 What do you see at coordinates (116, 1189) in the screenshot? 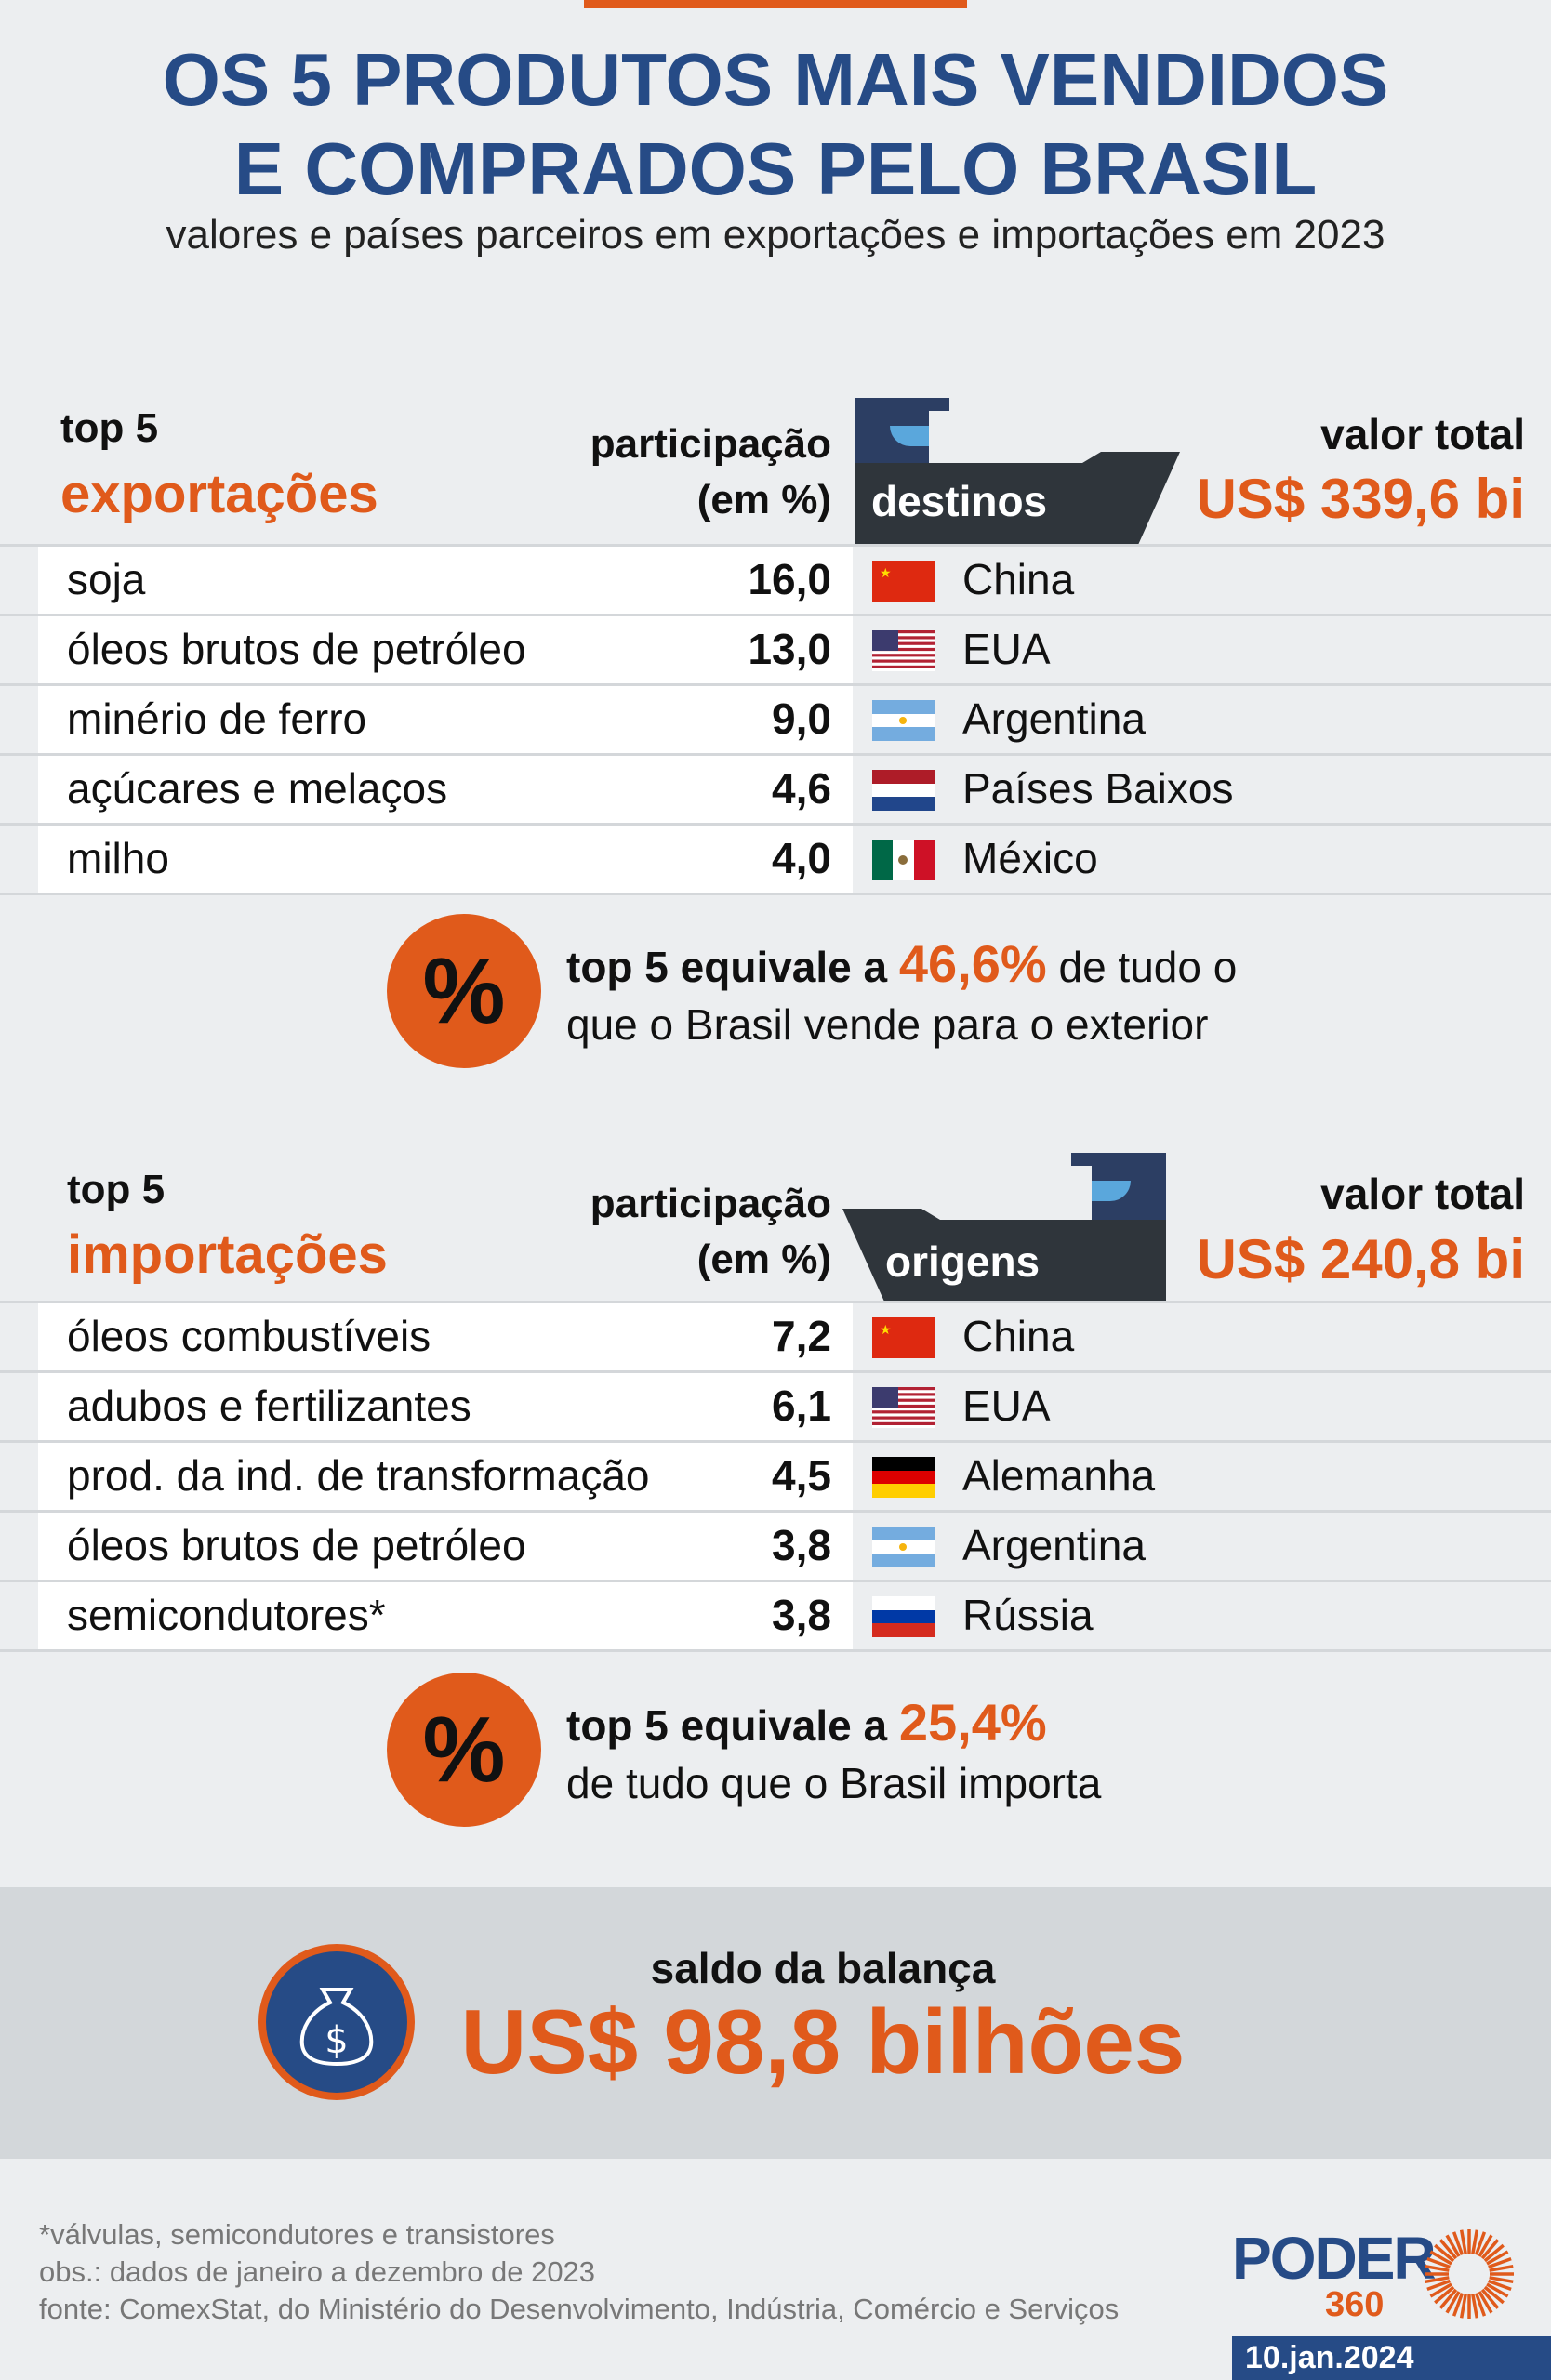
I see `imports-top5: top 5` at bounding box center [116, 1189].